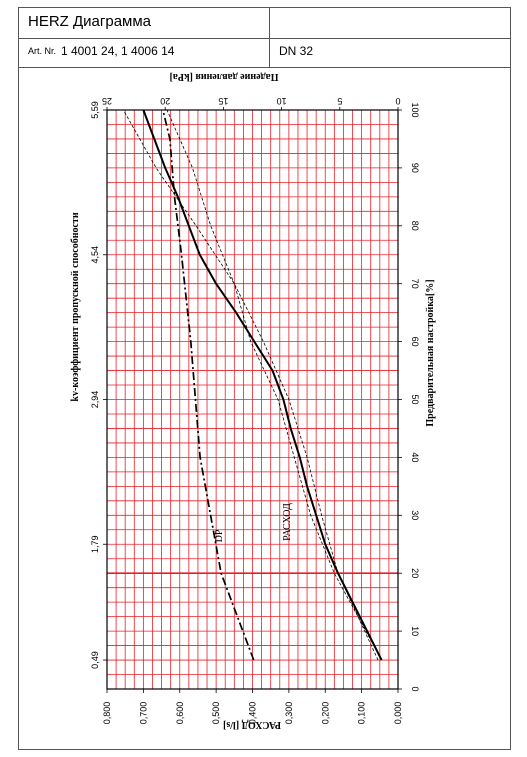 Image resolution: width=527 pixels, height=757 pixels. Describe the element at coordinates (415, 573) in the screenshot. I see `setting-tick-label: 20` at that location.